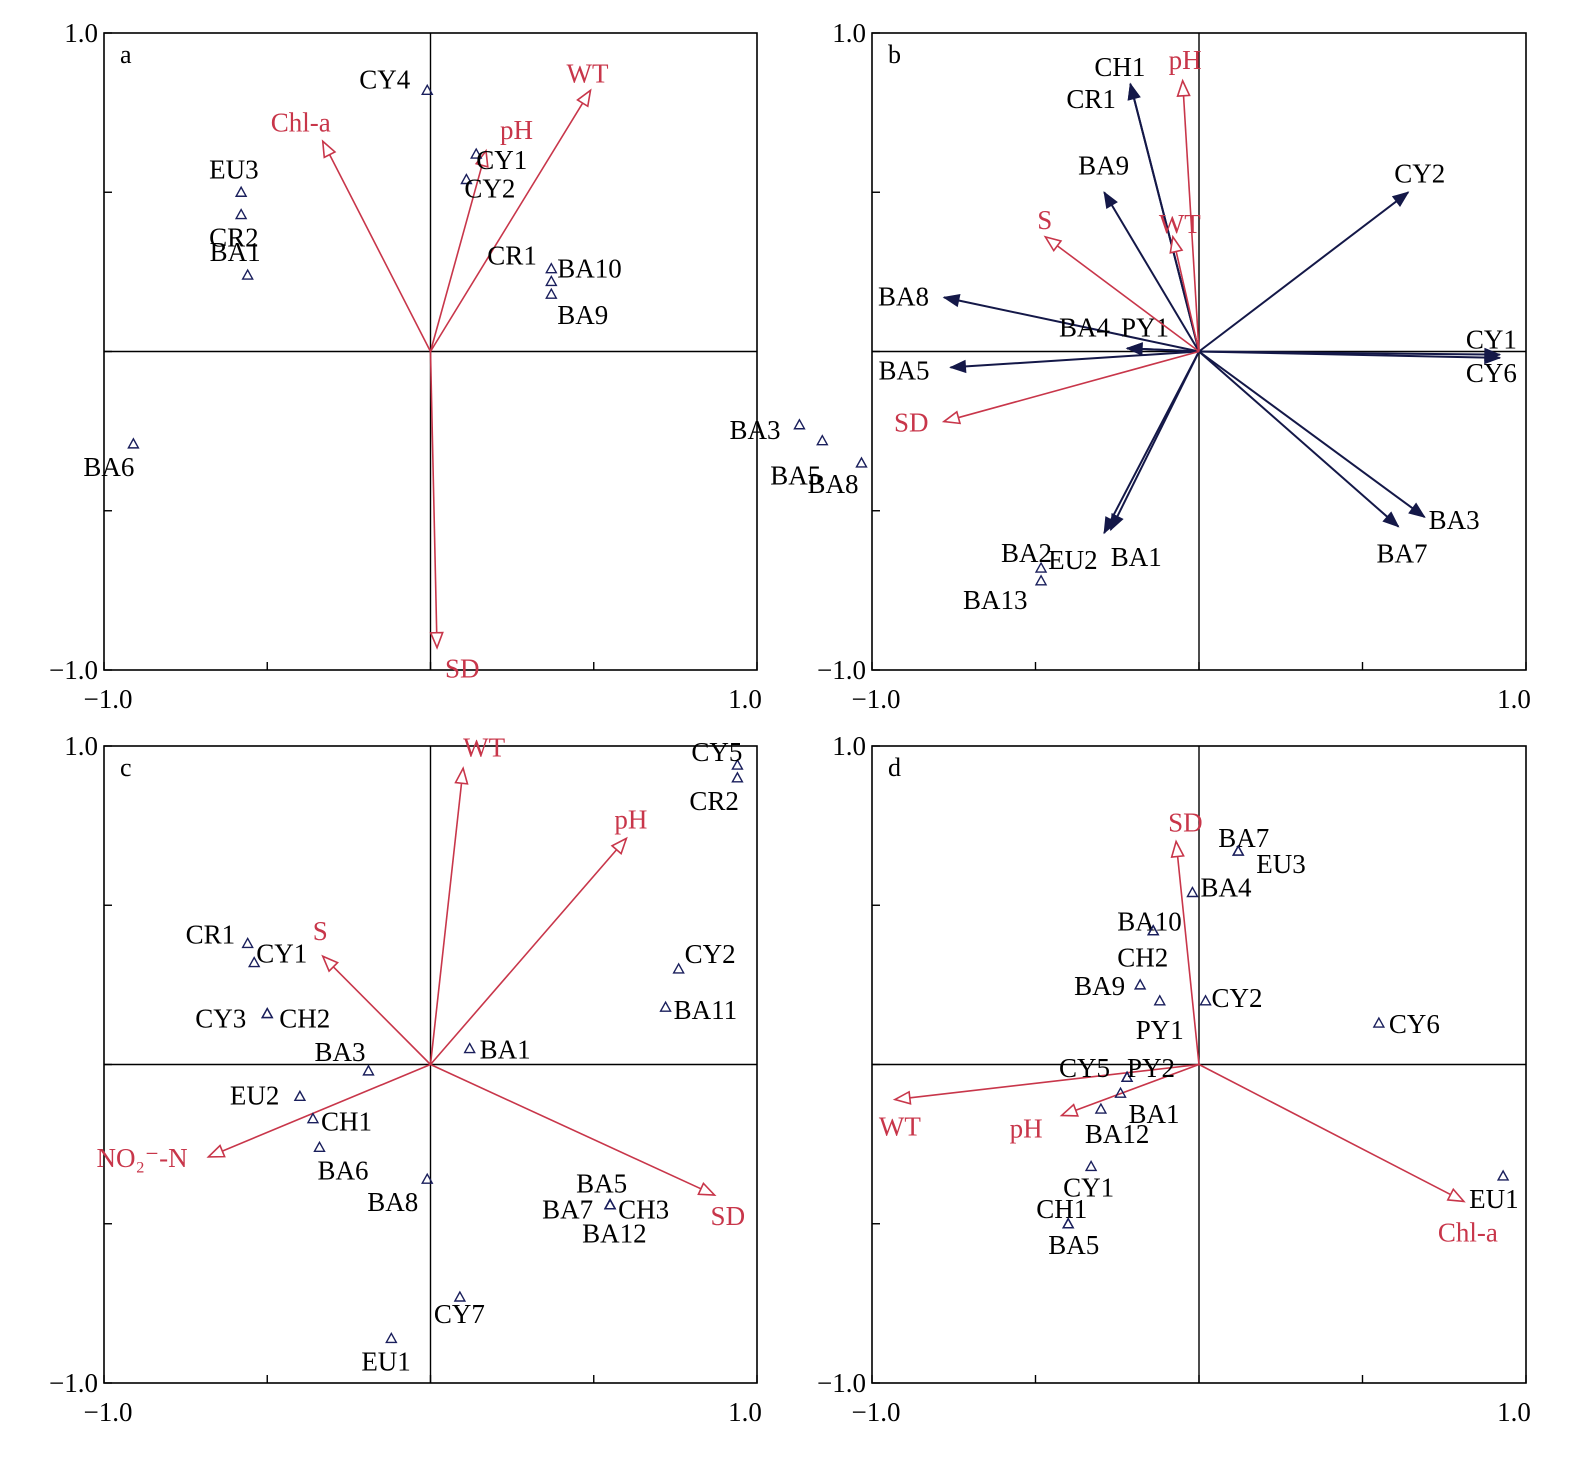 This screenshot has height=1458, width=1582. Describe the element at coordinates (1084, 1068) in the screenshot. I see `site-label: CY5` at that location.